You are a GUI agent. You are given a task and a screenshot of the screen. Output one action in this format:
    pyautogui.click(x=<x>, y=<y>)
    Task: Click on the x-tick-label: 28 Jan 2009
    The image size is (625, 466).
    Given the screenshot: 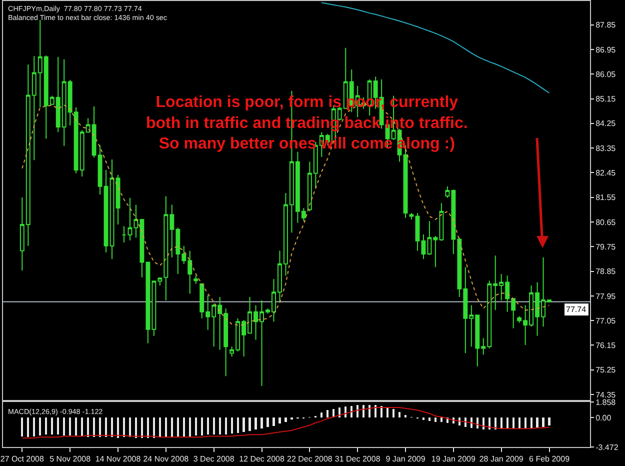 What is the action you would take?
    pyautogui.click(x=501, y=459)
    